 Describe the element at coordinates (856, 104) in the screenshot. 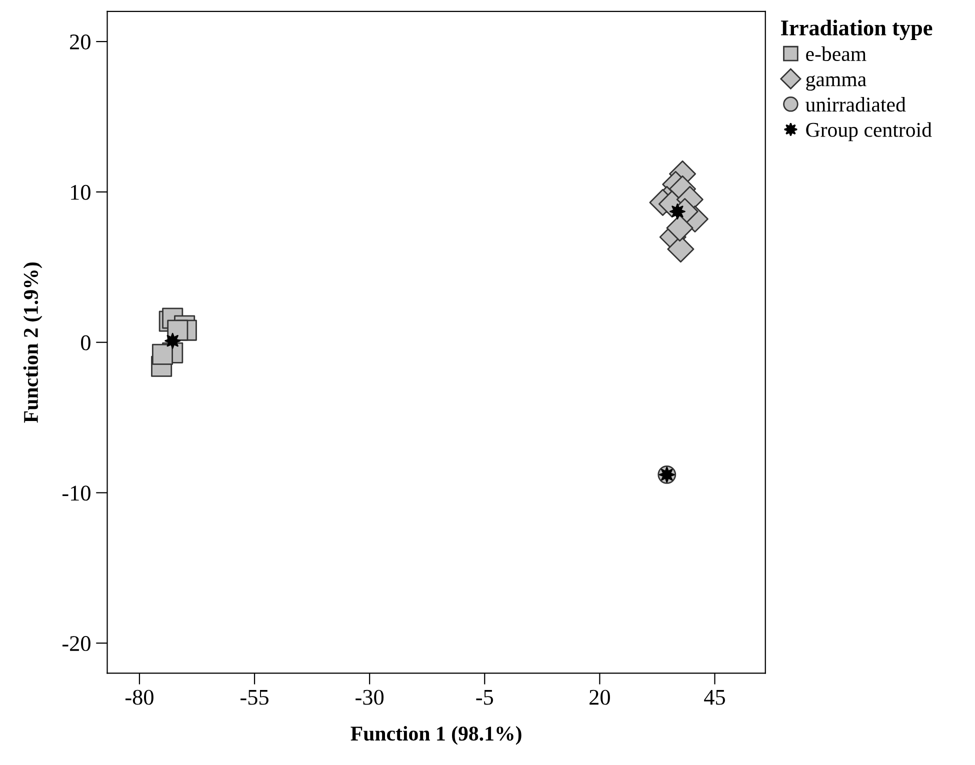

I see `legend-label: unirradiated` at that location.